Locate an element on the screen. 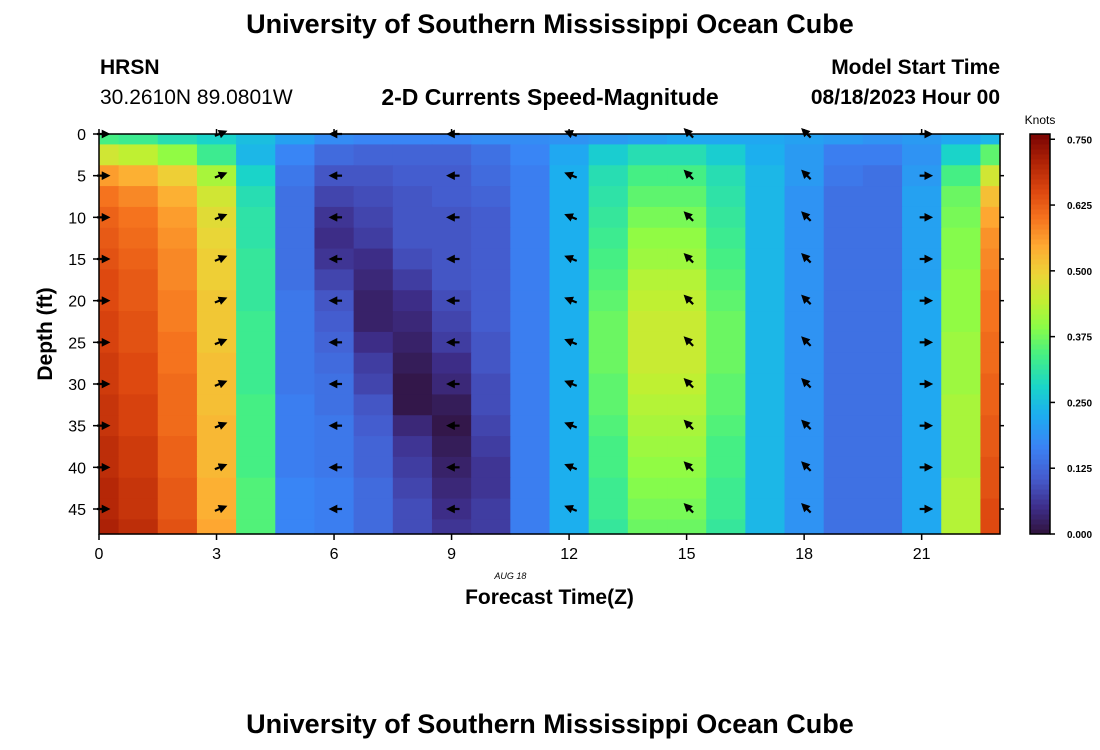 The height and width of the screenshot is (750, 1100). chart-subtitle: 2-D Currents Speed-Magnitude is located at coordinates (550, 97).